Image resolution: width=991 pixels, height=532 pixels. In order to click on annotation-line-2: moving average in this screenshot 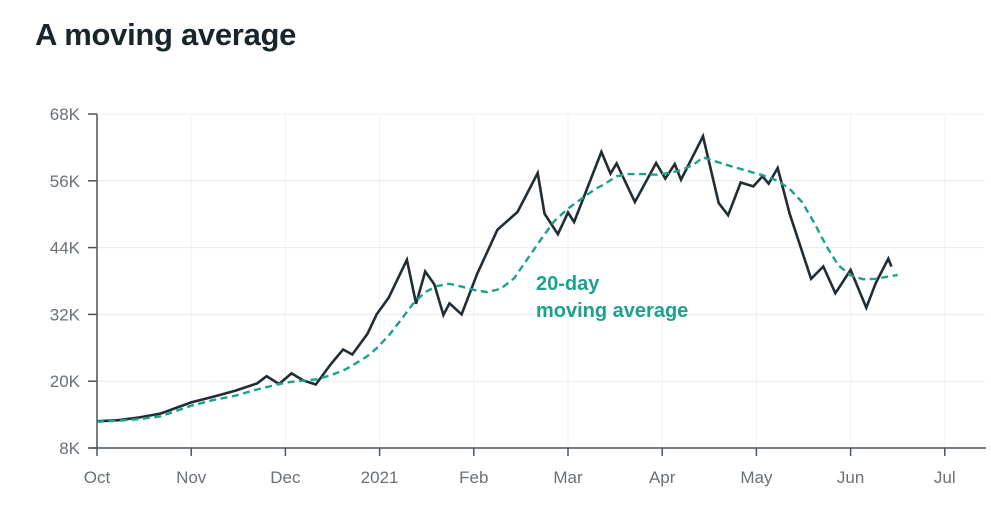, I will do `click(612, 311)`.